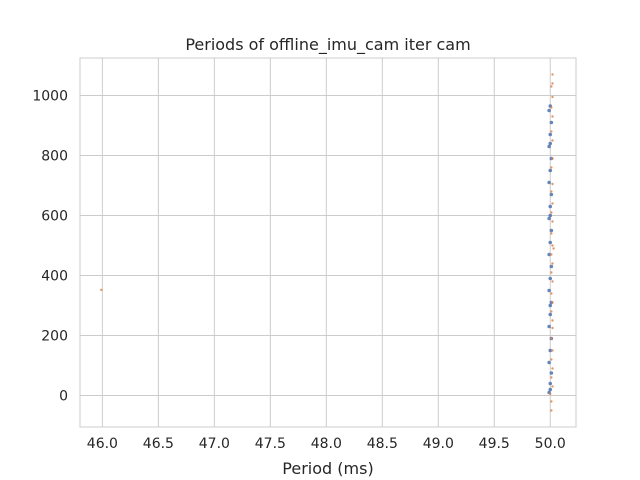 This screenshot has width=640, height=480. Describe the element at coordinates (50, 247) in the screenshot. I see `y-tick-labels: 0 200 400 600 800 1000` at that location.